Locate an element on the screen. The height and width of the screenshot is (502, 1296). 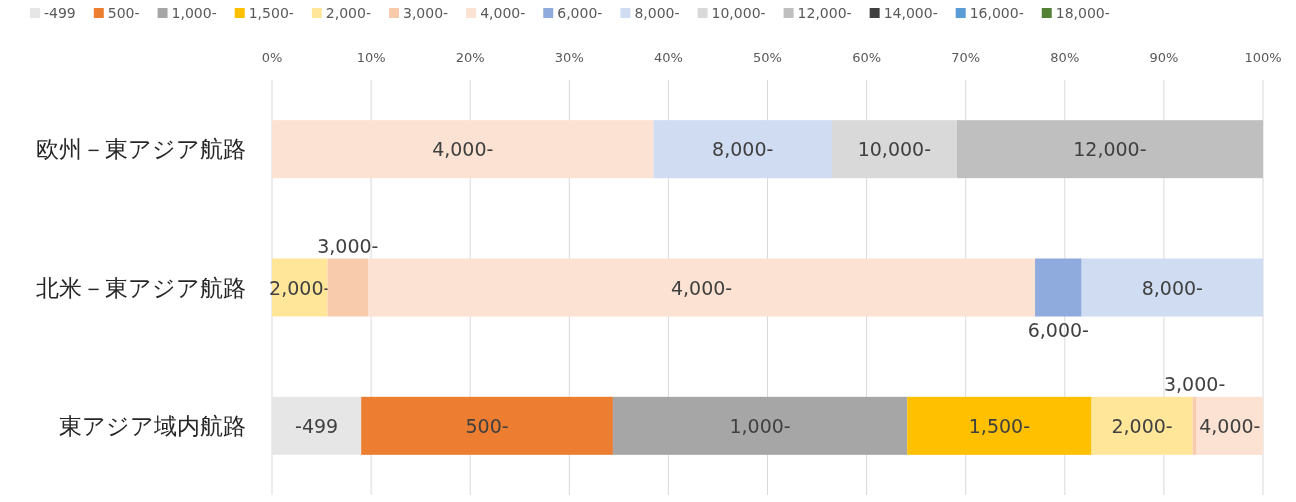
text: 1,500- is located at coordinates (999, 425).